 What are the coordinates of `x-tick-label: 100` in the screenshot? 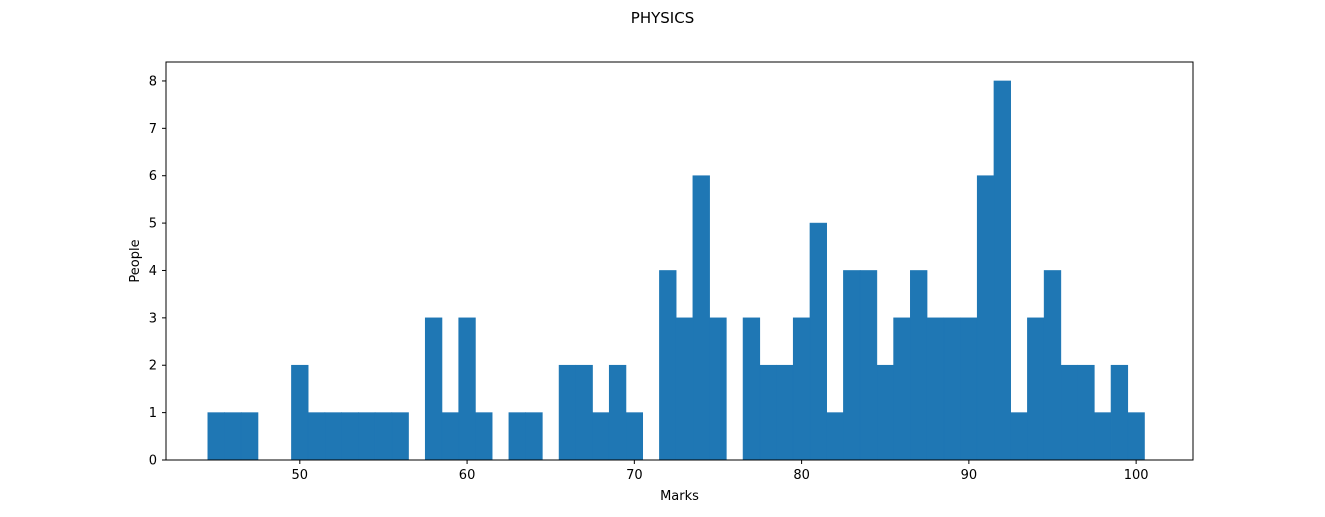 It's located at (1136, 475).